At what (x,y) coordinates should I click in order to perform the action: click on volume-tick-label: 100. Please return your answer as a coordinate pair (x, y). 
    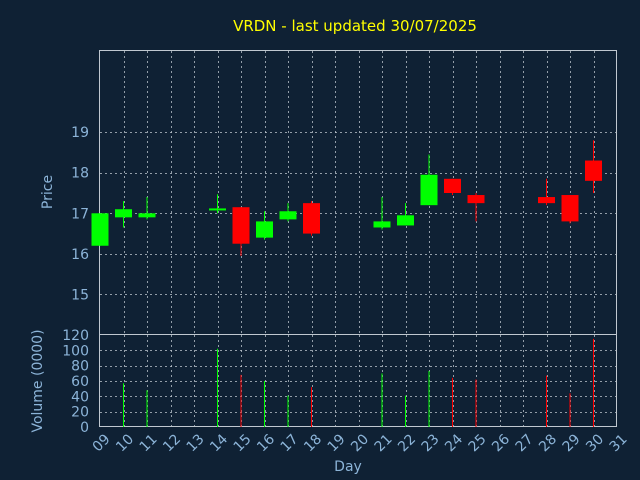
    Looking at the image, I should click on (75, 351).